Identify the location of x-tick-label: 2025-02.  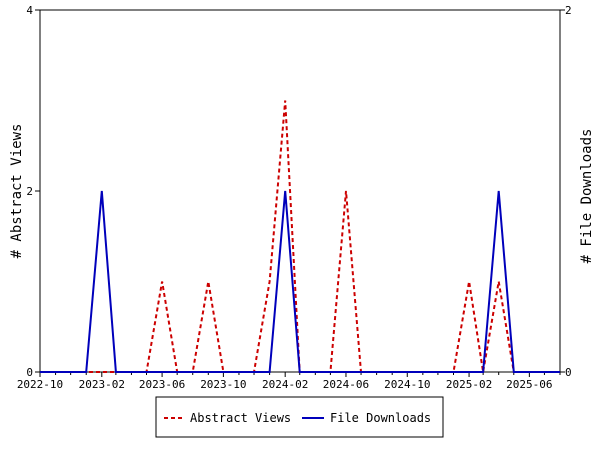
(469, 384).